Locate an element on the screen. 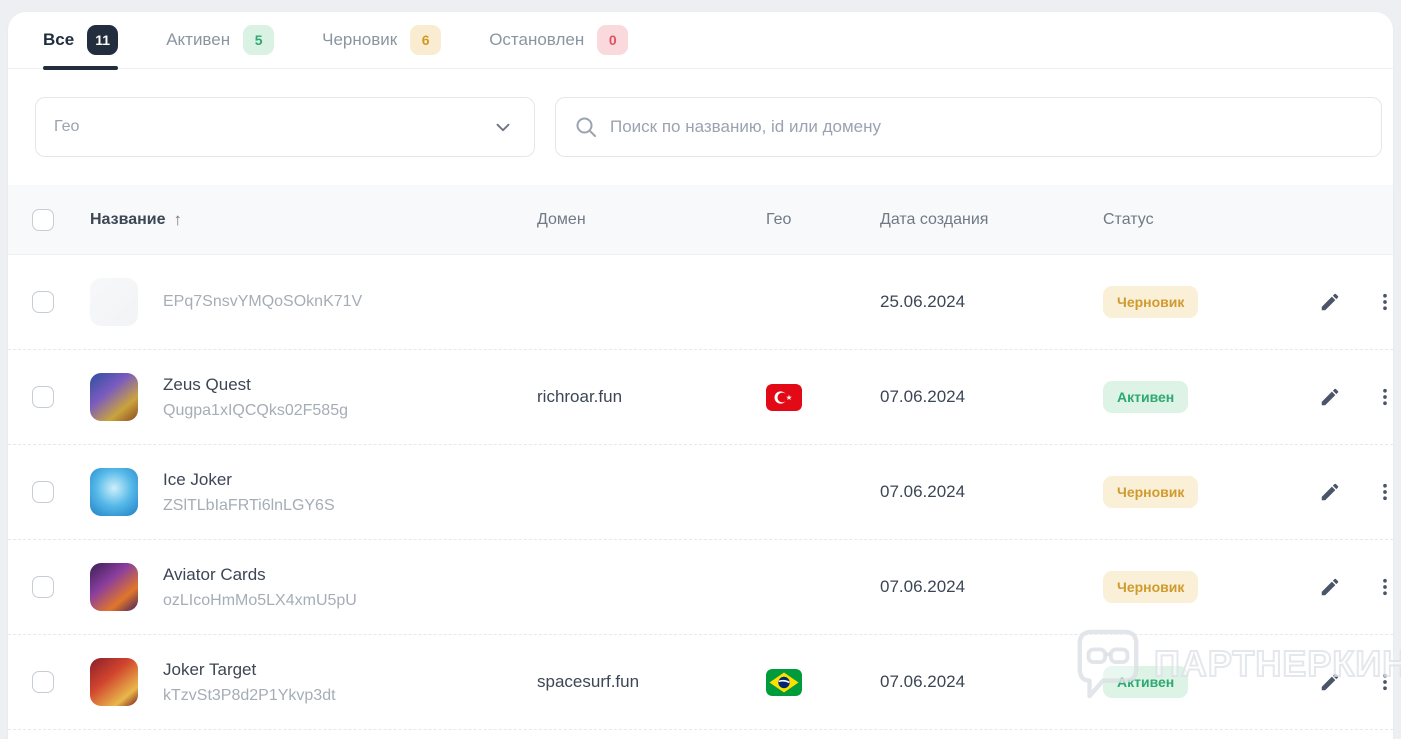 The image size is (1401, 739). status-tabs: Все 11 Активен 5 Черновик 6 Остановлен 0 is located at coordinates (700, 41).